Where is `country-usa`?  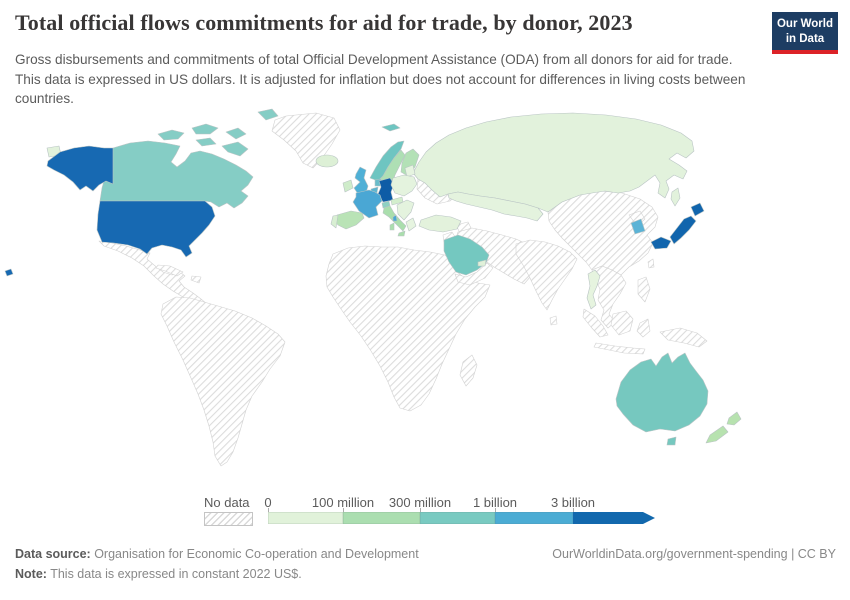
country-usa is located at coordinates (156, 229).